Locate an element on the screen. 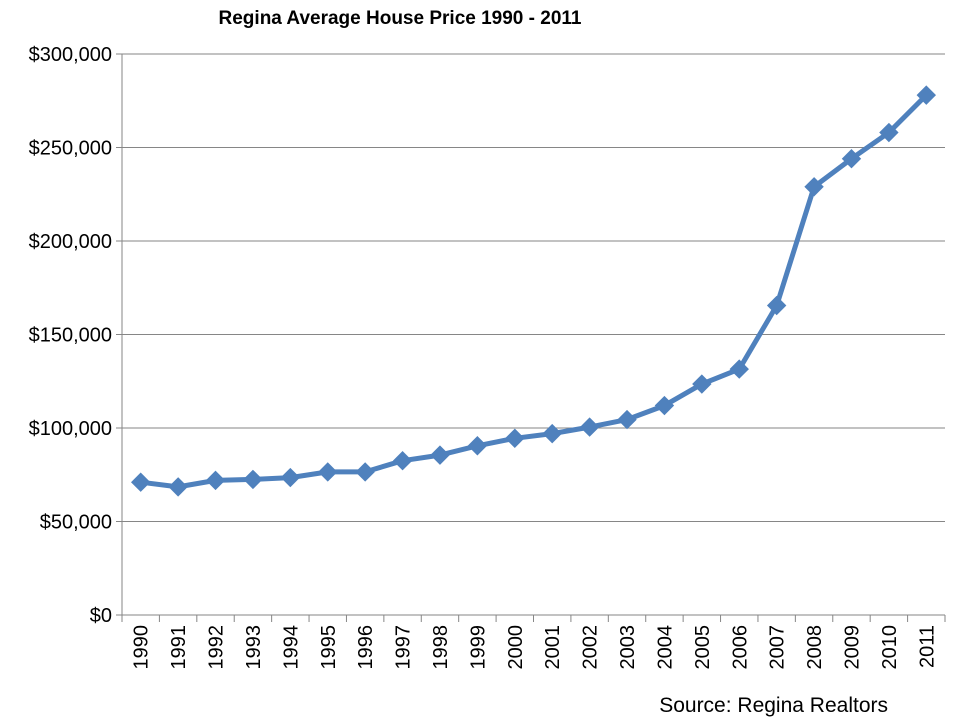 Image resolution: width=960 pixels, height=720 pixels. chart-title: Regina Average House Price 1990 - 2011 is located at coordinates (400, 18).